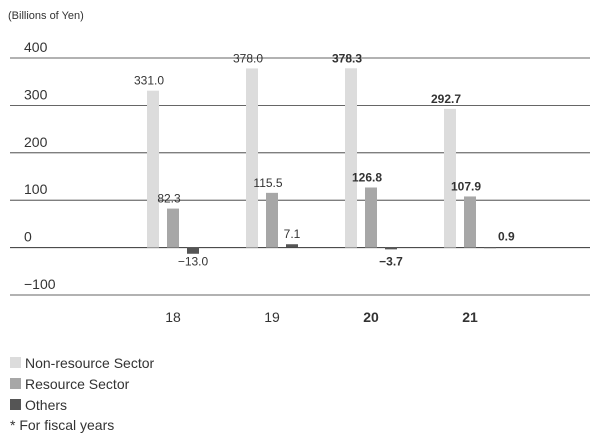 This screenshot has width=598, height=434. I want to click on legend-label-others: Others, so click(46, 404).